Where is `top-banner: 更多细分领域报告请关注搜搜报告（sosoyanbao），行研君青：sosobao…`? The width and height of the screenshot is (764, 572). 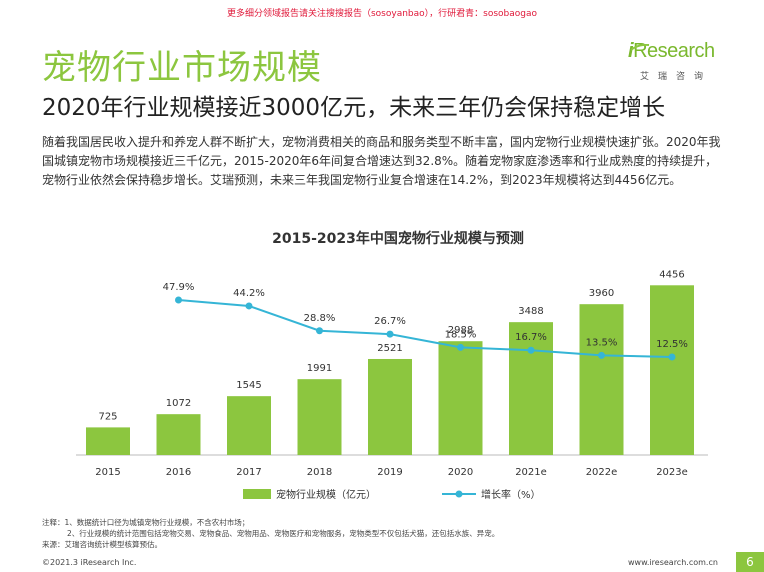 top-banner: 更多细分领域报告请关注搜搜报告（sosoyanbao），行研君青：sosobao… is located at coordinates (382, 14).